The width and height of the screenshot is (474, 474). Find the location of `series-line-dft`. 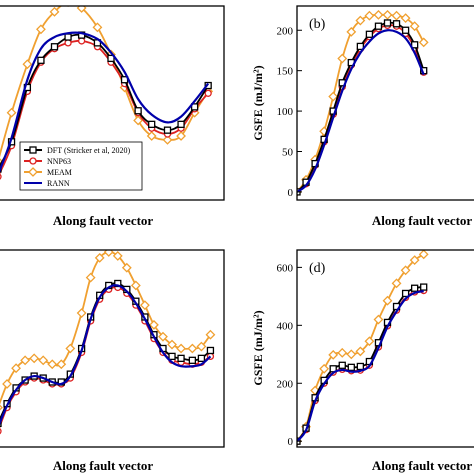

series-line-dft is located at coordinates (106, 352).